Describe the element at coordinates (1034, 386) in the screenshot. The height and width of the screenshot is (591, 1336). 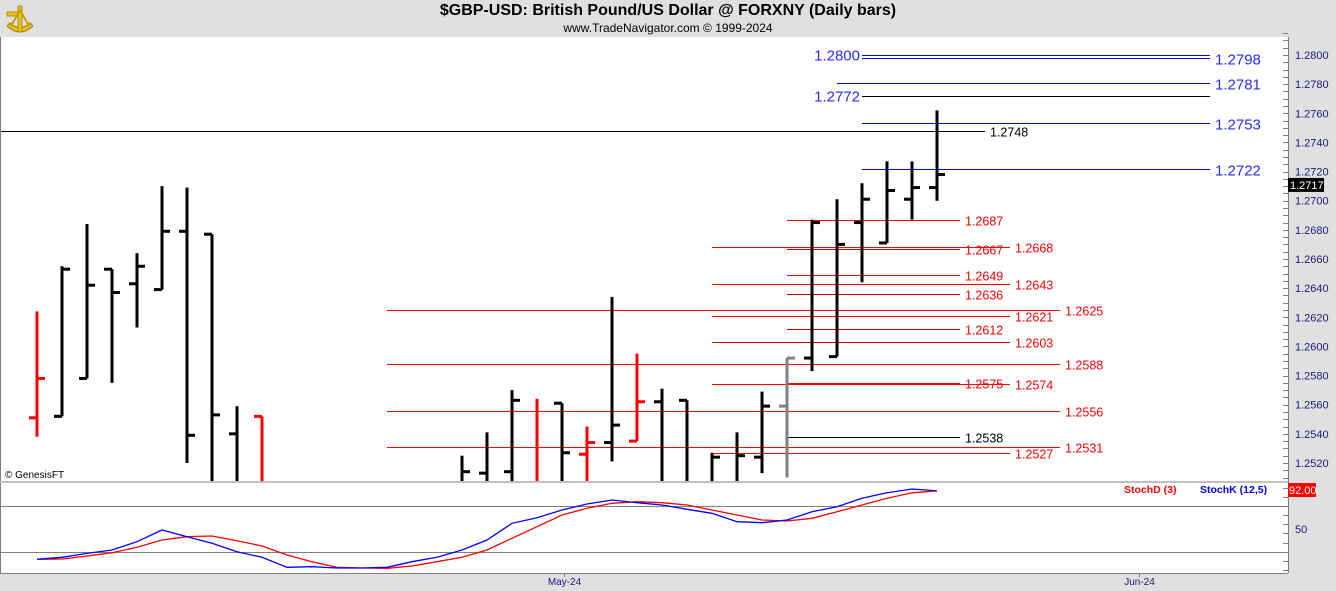
I see `level-label: 1.2574` at that location.